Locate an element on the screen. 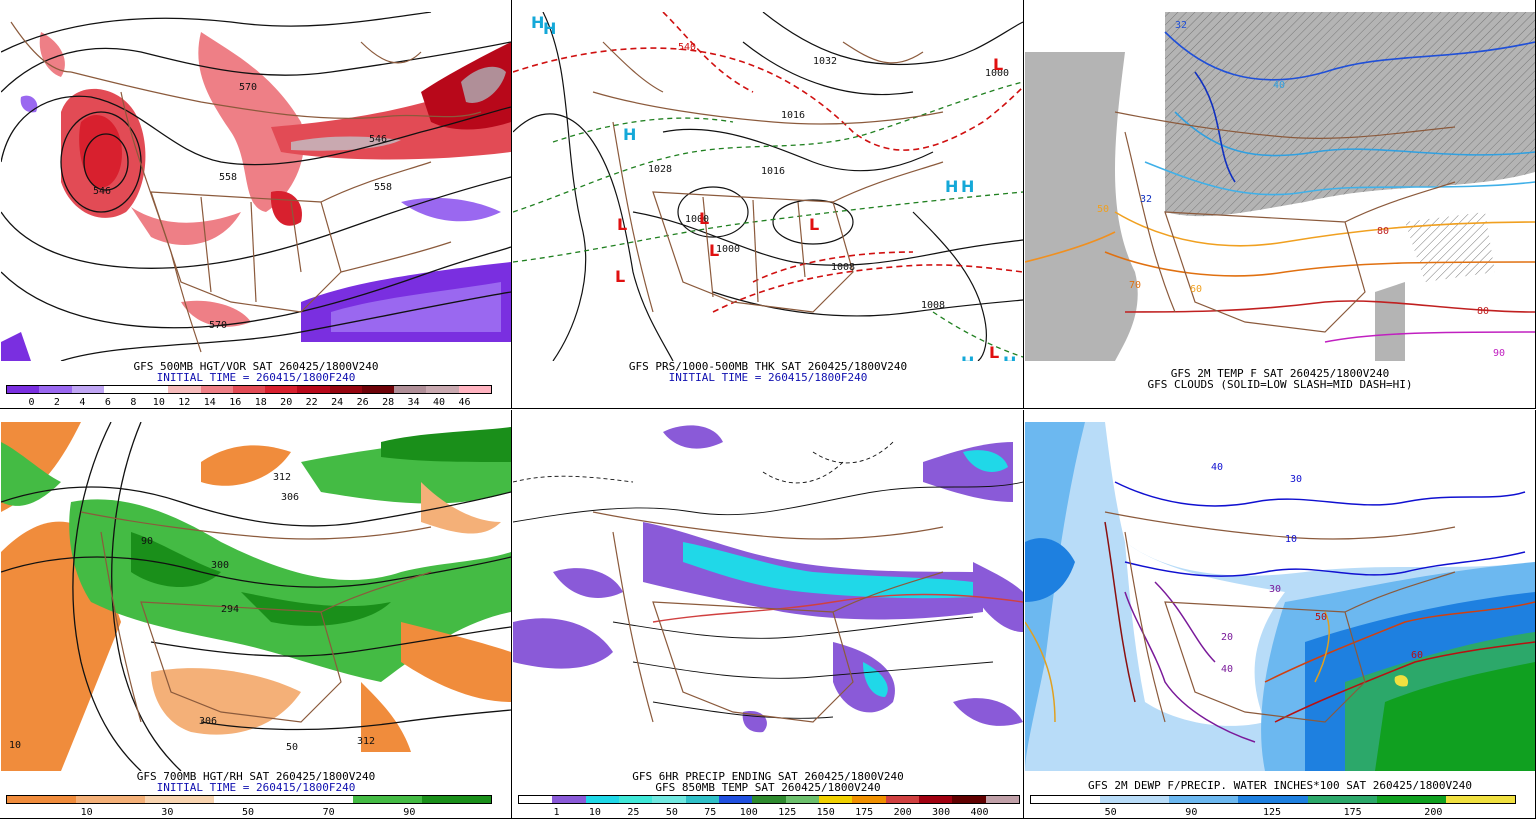 The image size is (1536, 819). colorbar-tick-label: 90 is located at coordinates (409, 812).